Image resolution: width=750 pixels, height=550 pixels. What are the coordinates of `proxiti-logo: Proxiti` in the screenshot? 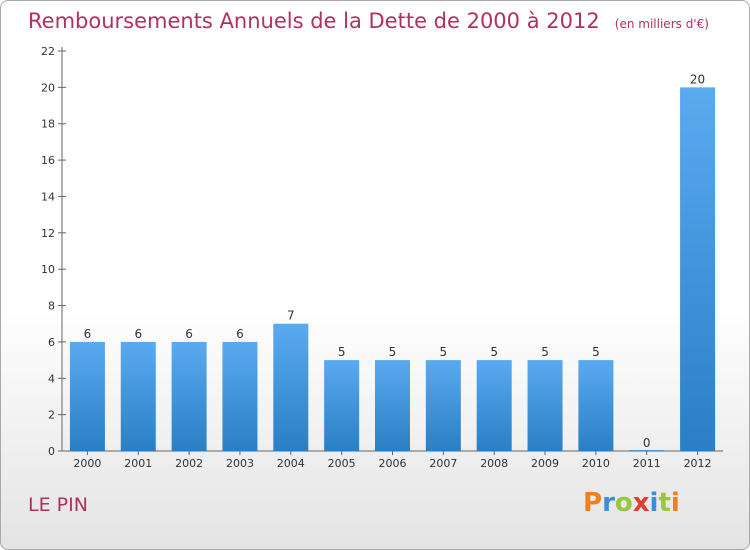 It's located at (631, 503).